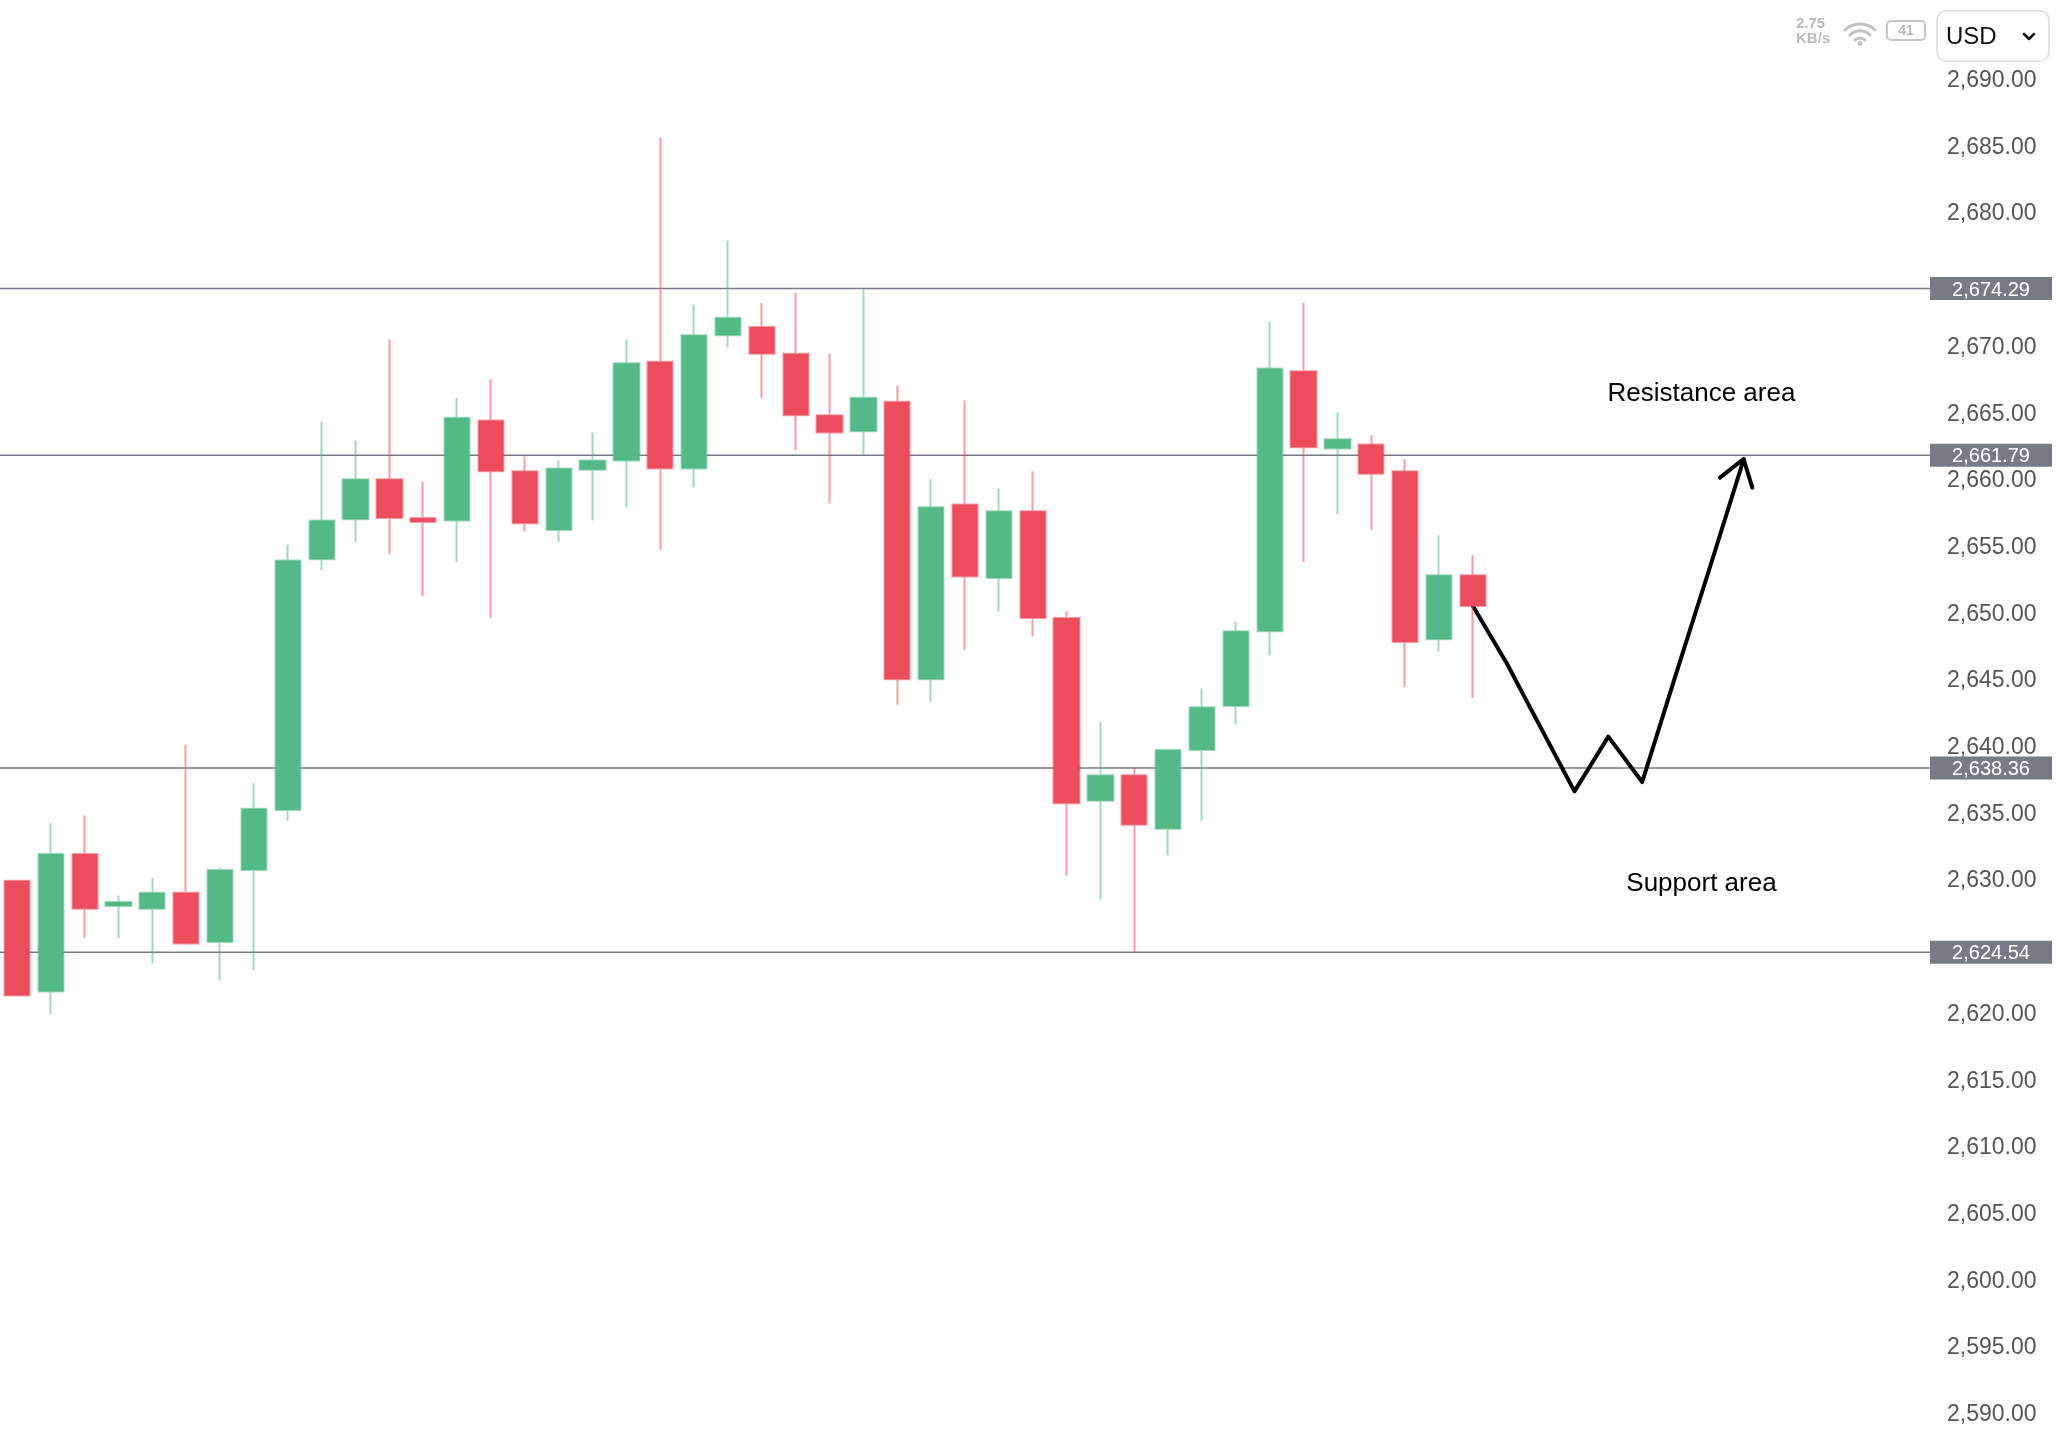  I want to click on y-tick-label: 2,650.00, so click(1992, 612).